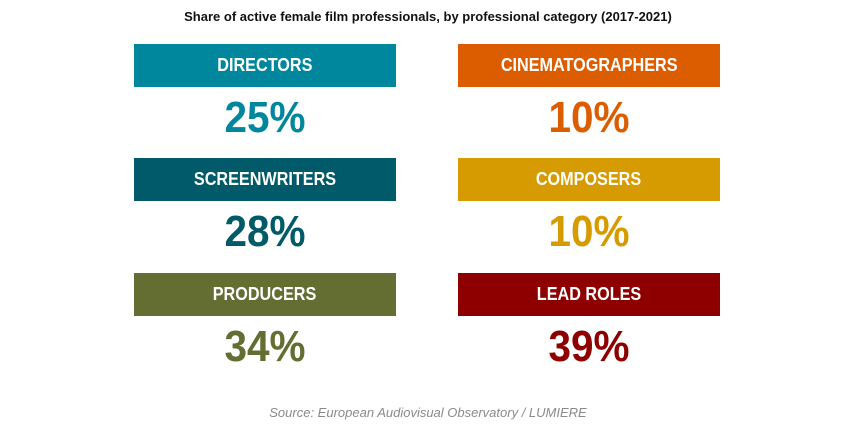 This screenshot has height=433, width=856. I want to click on category-label-text: CINEMATOGRAPHERS, so click(589, 65).